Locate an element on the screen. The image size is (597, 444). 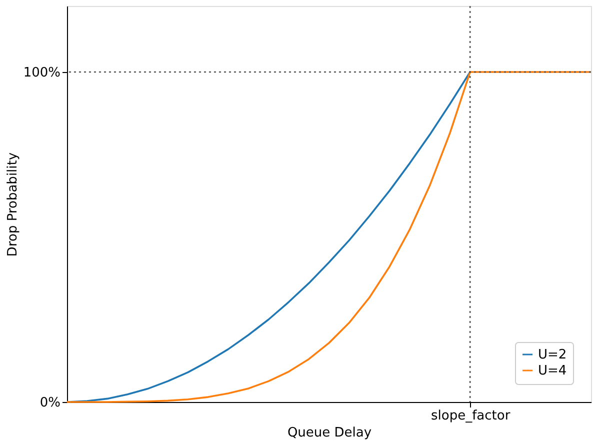
x-axis-title: Queue Delay is located at coordinates (329, 433).